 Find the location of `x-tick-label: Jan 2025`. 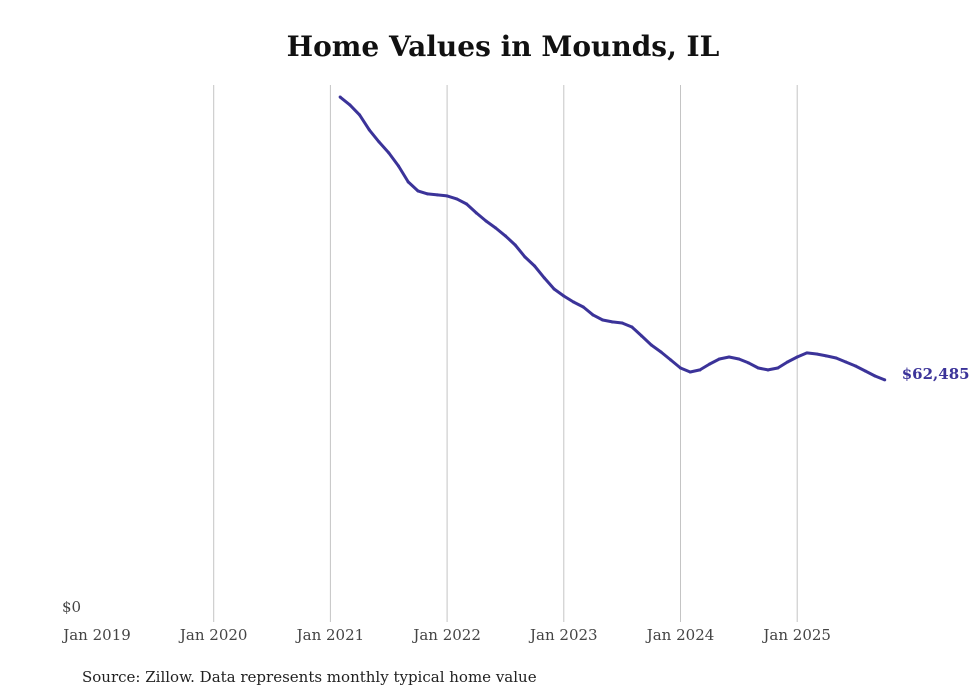

x-tick-label: Jan 2025 is located at coordinates (796, 635).